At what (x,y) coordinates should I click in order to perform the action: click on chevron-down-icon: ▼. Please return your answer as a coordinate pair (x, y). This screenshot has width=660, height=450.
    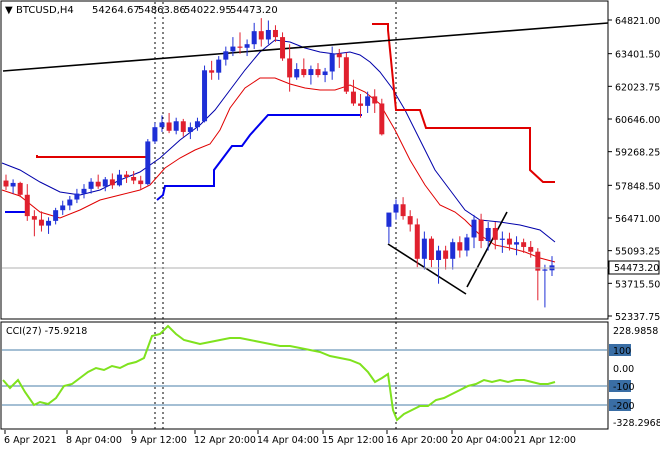
    Looking at the image, I should click on (9, 10).